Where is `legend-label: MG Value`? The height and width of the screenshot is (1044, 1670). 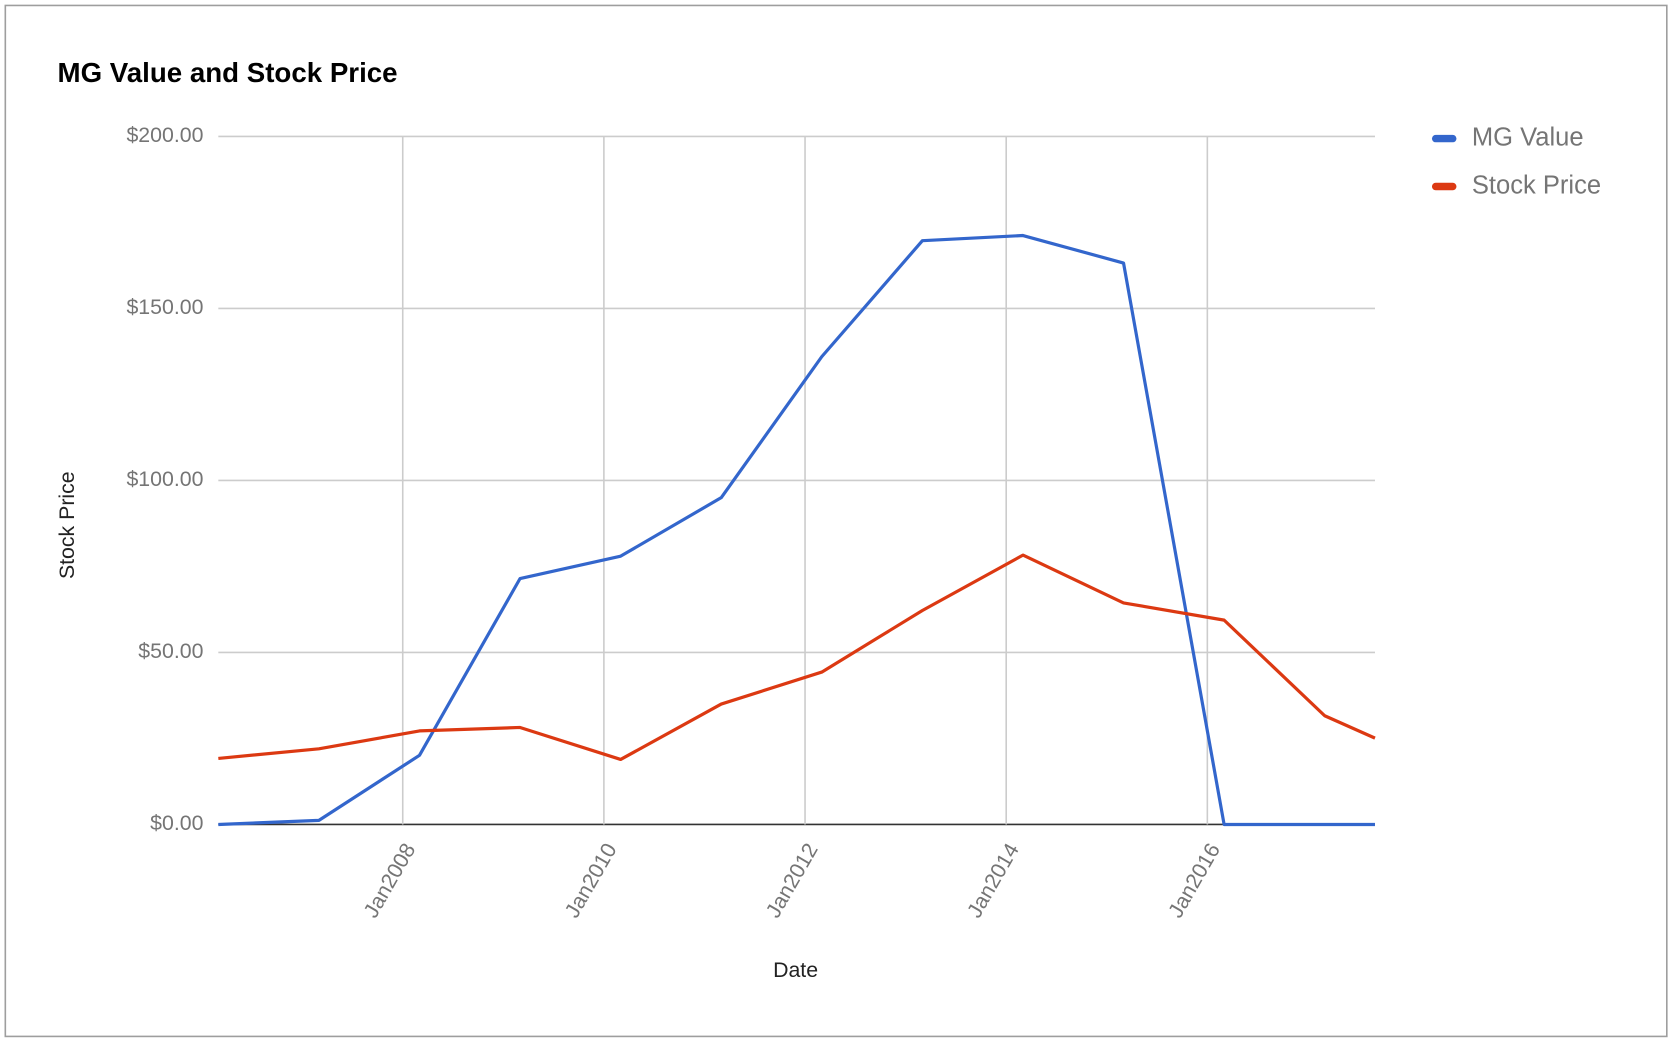 legend-label: MG Value is located at coordinates (1528, 137).